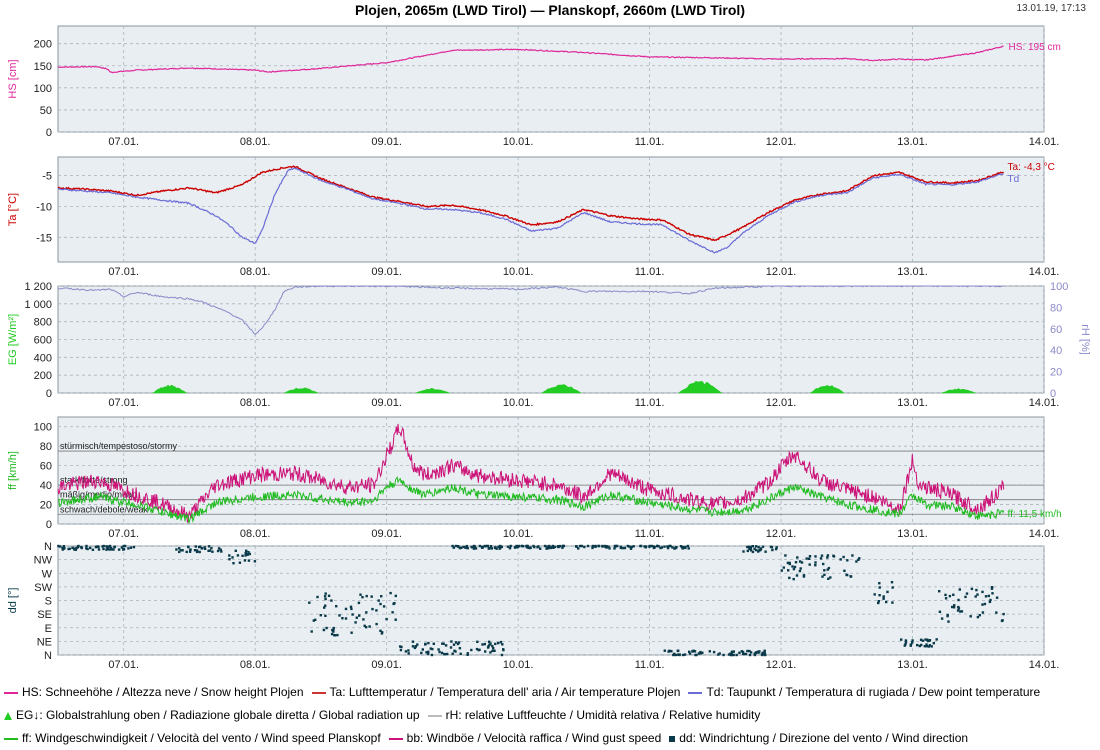  Describe the element at coordinates (700, 387) in the screenshot. I see `eg-area-peak` at that location.